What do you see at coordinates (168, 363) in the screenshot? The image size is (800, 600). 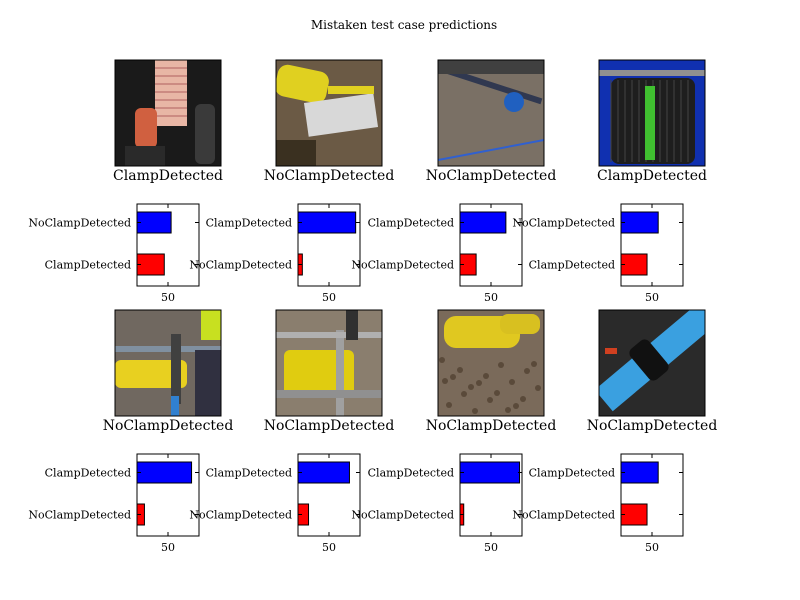 I see `photo-yellow-clamp-with-metal-rig-image` at bounding box center [168, 363].